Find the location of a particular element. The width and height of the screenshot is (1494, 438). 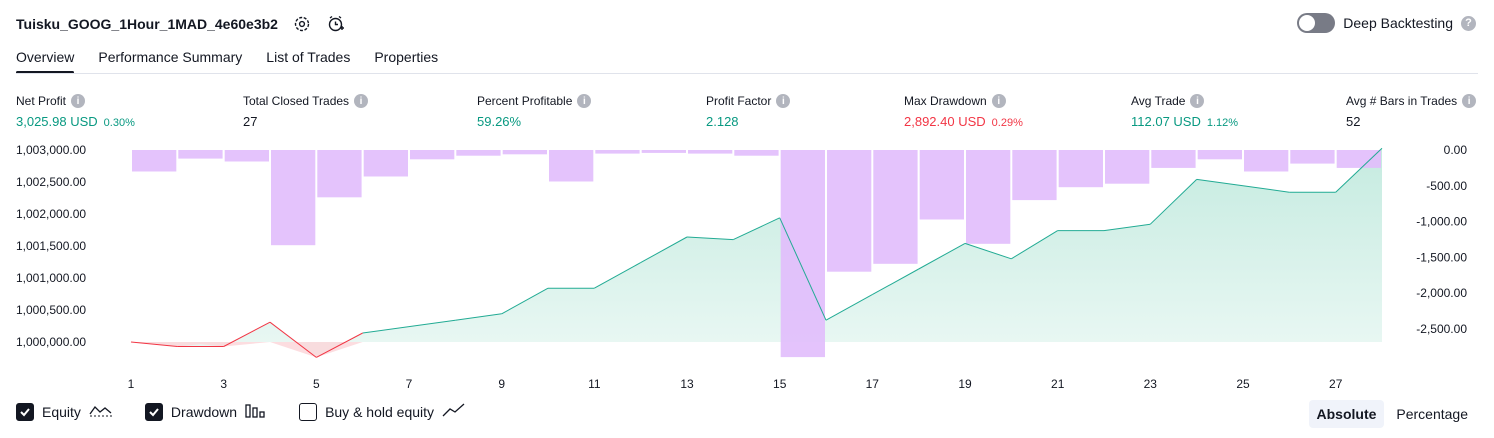

metric-label: Avg # Bars in Trades is located at coordinates (1402, 101).